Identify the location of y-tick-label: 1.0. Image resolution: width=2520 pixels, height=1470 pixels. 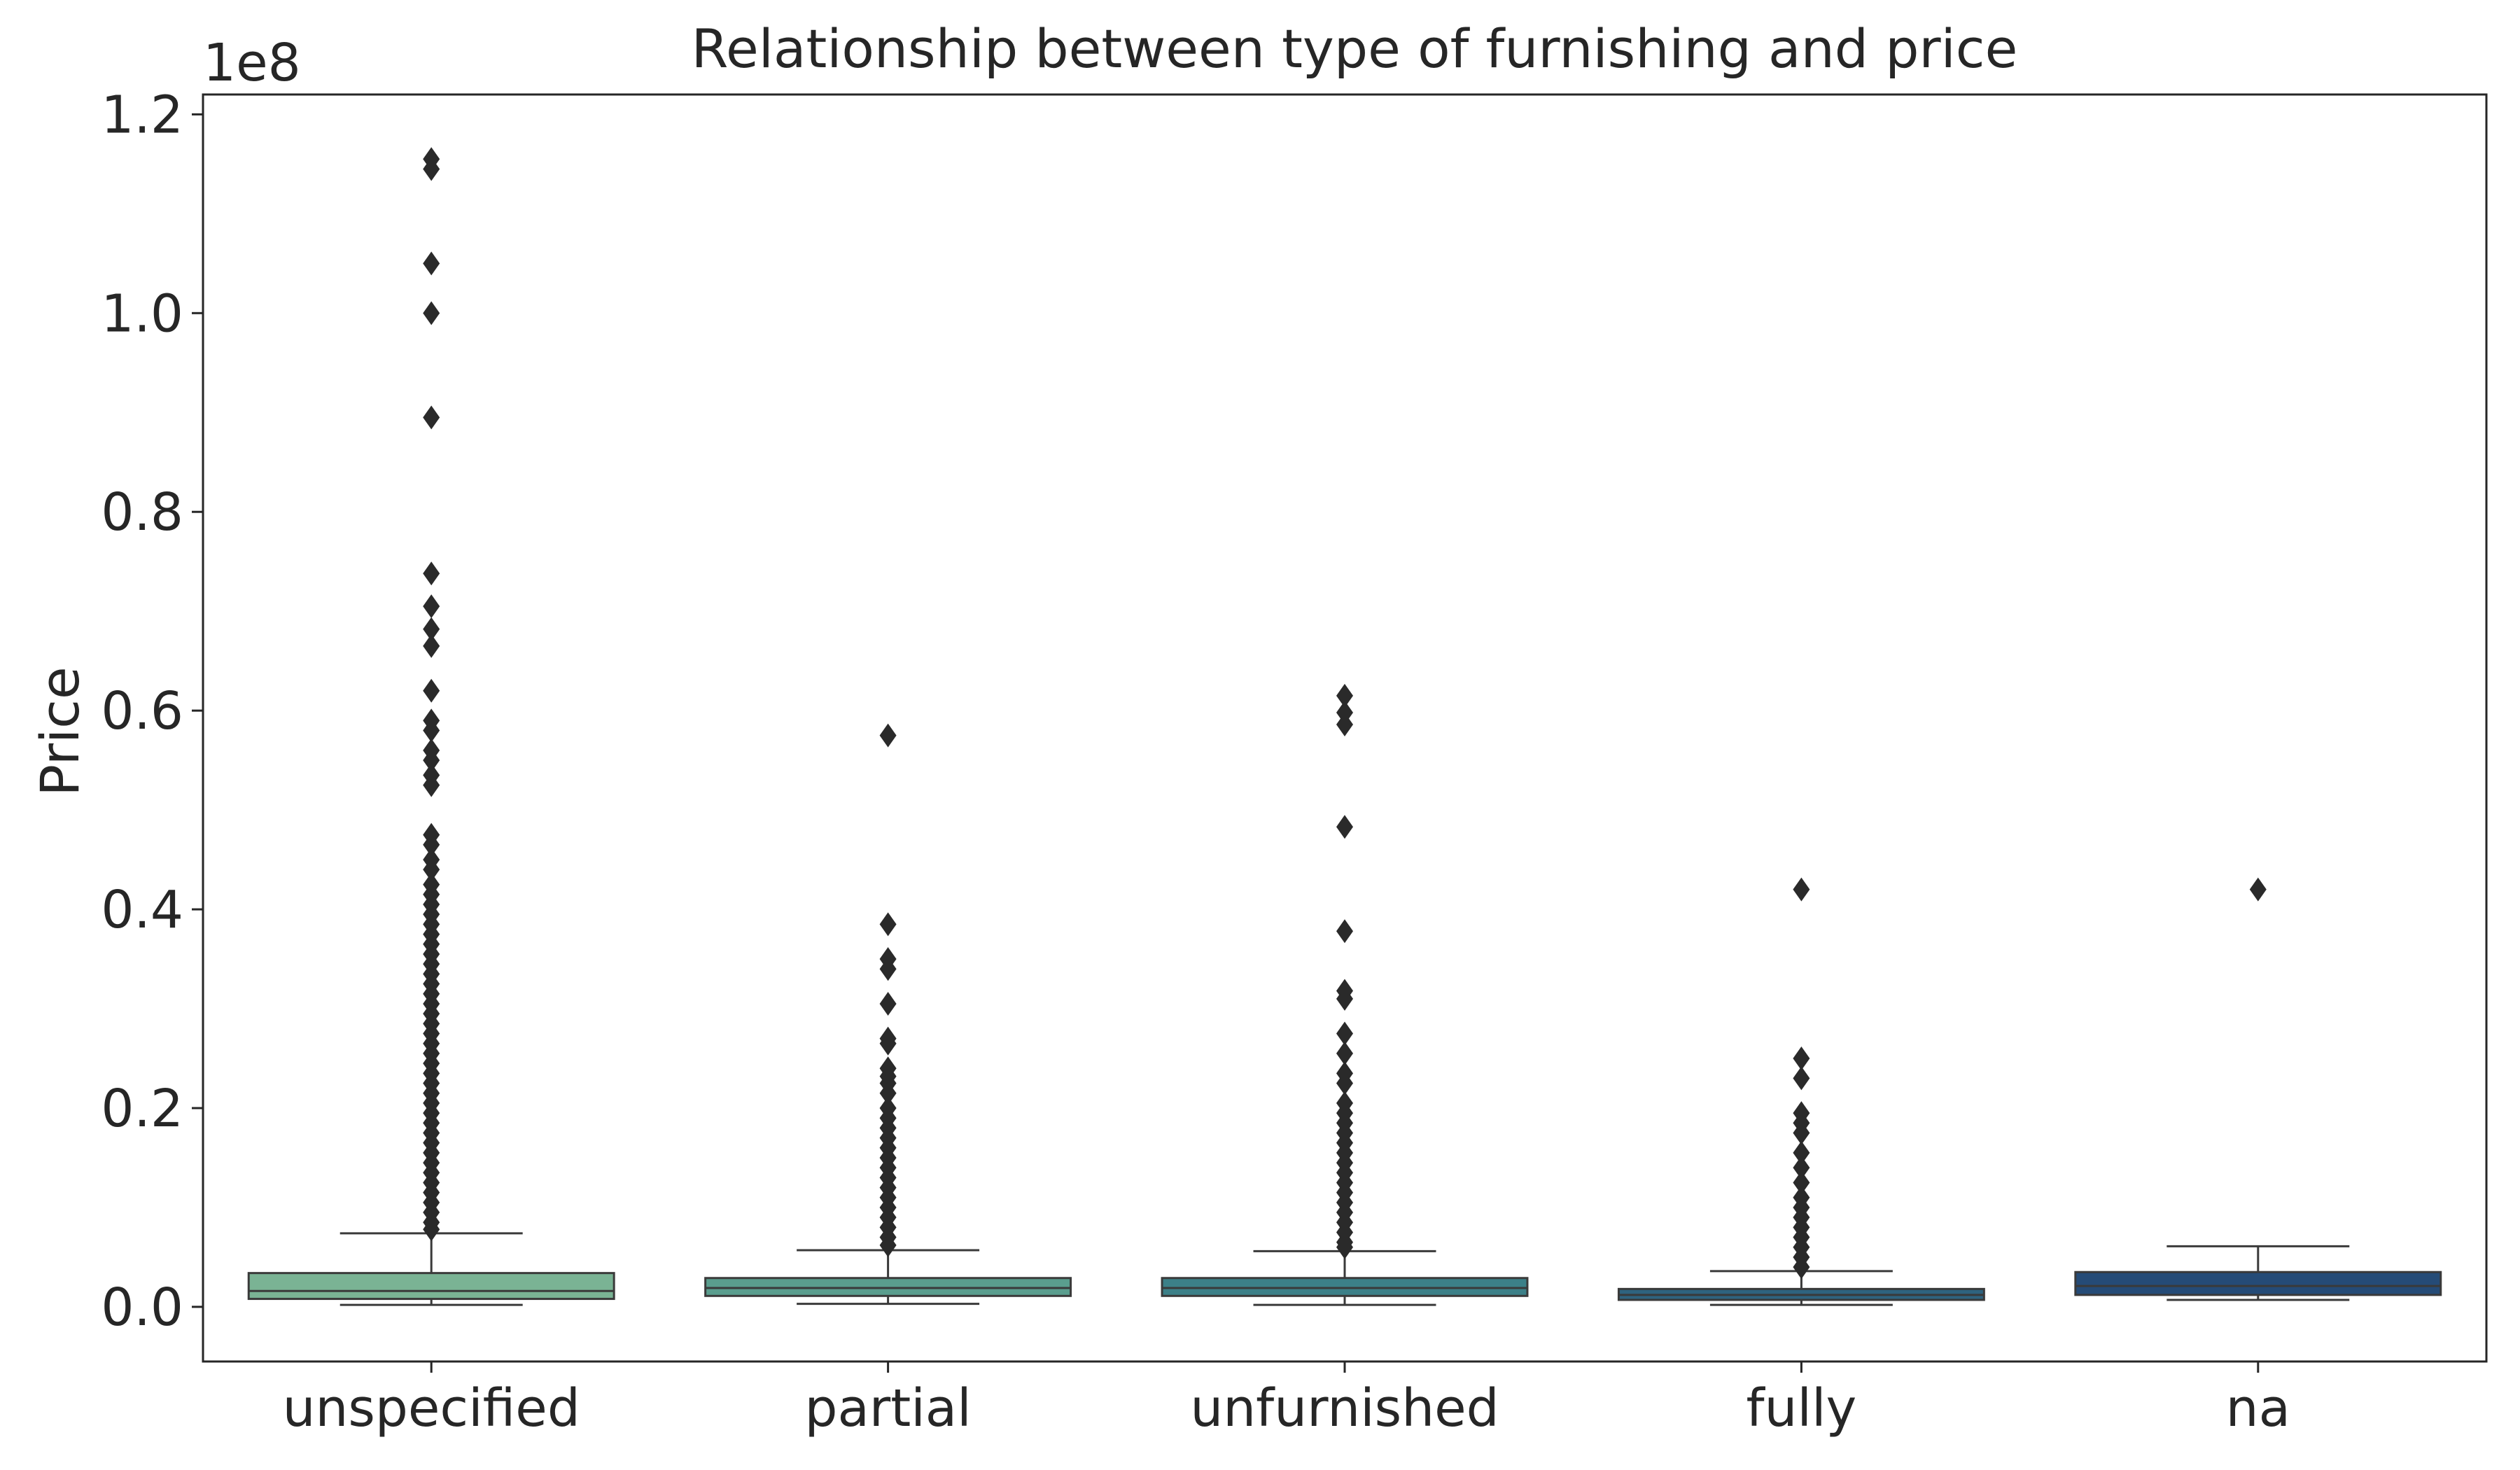
(142, 314).